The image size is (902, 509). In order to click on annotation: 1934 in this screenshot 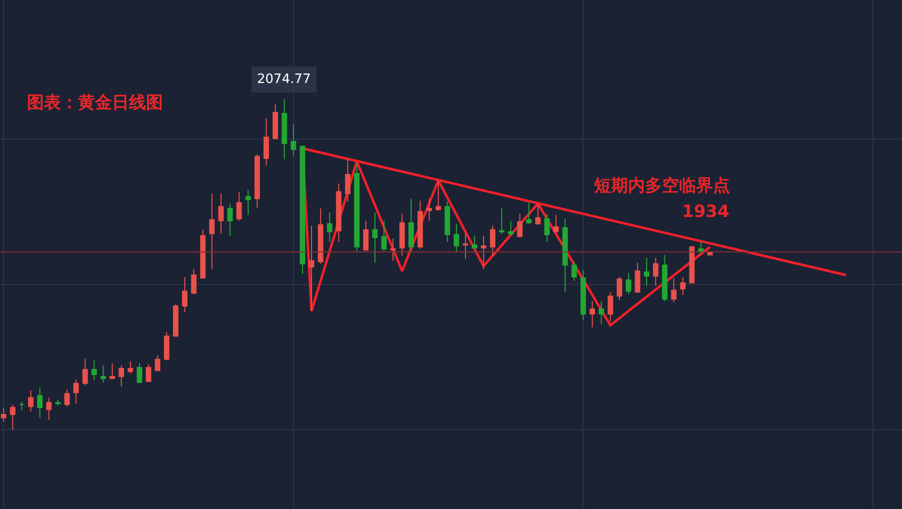, I will do `click(706, 212)`.